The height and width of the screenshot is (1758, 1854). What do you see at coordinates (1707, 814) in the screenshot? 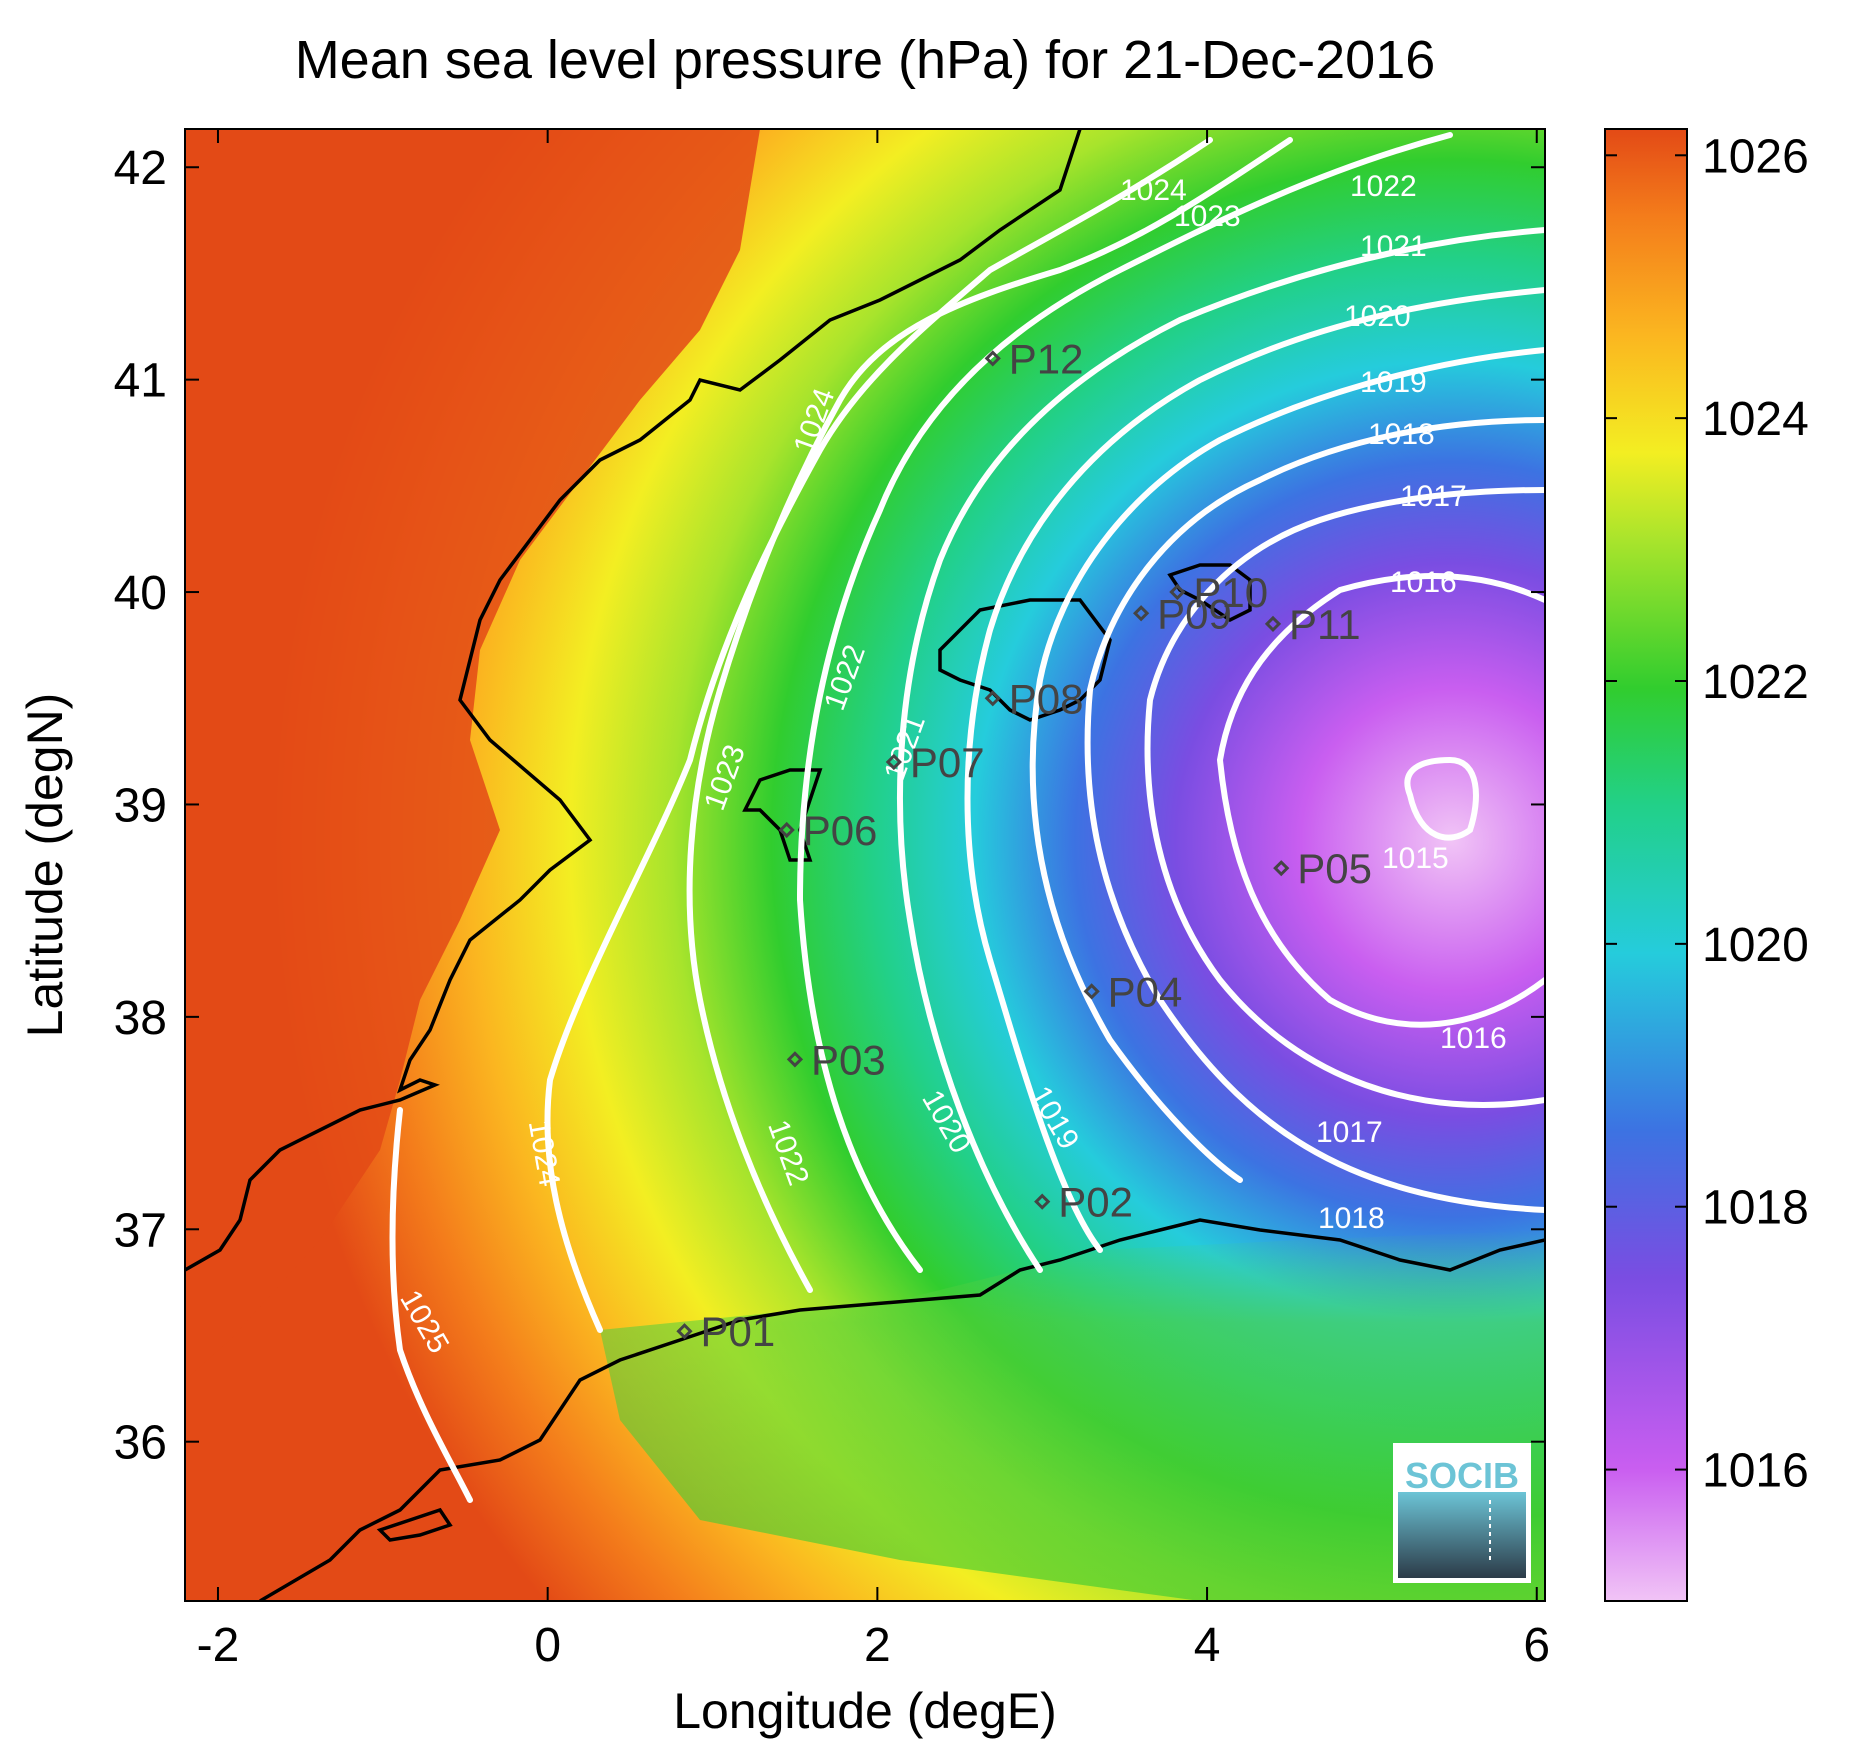
I see `colorbar-axis: 1016 1018 1020 1022 1024 1026` at bounding box center [1707, 814].